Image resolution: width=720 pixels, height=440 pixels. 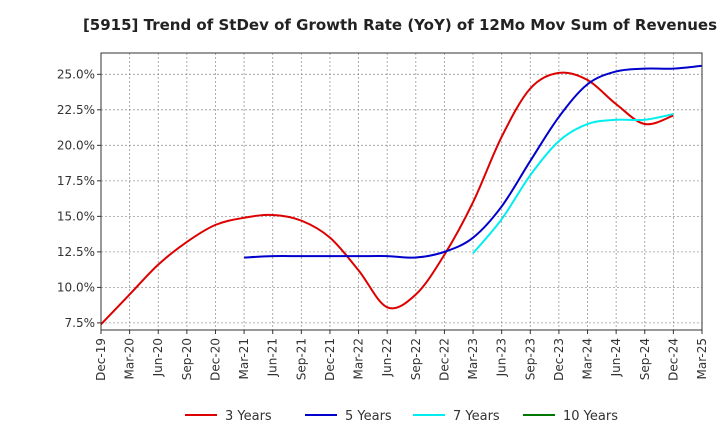 What do you see at coordinates (79, 198) in the screenshot?
I see `y-axis: 7.5% 10.0% 12.5% 15.0% 17.5% 20.0% 22.5% 25.0%` at bounding box center [79, 198].